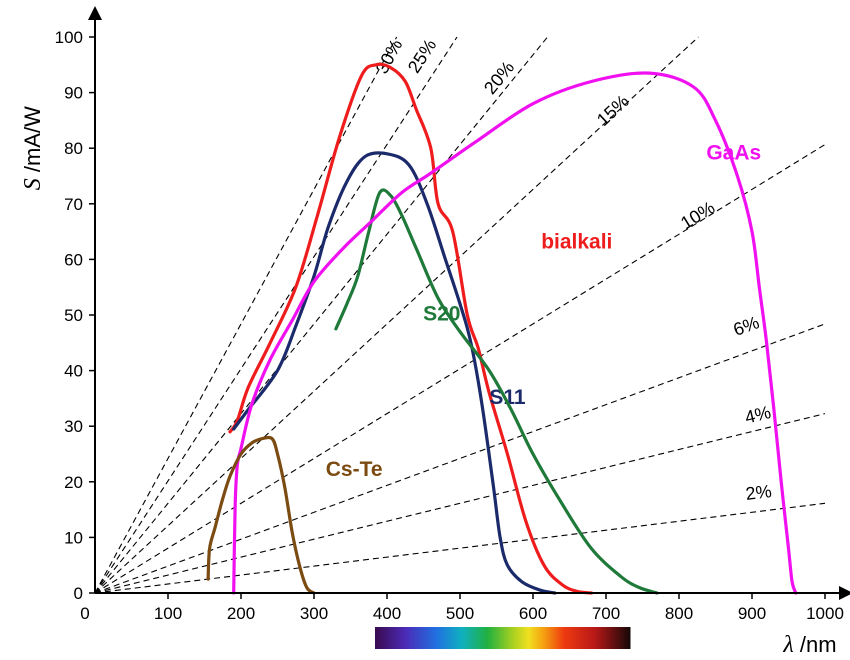  I want to click on y-tick-label: 50, so click(73, 315).